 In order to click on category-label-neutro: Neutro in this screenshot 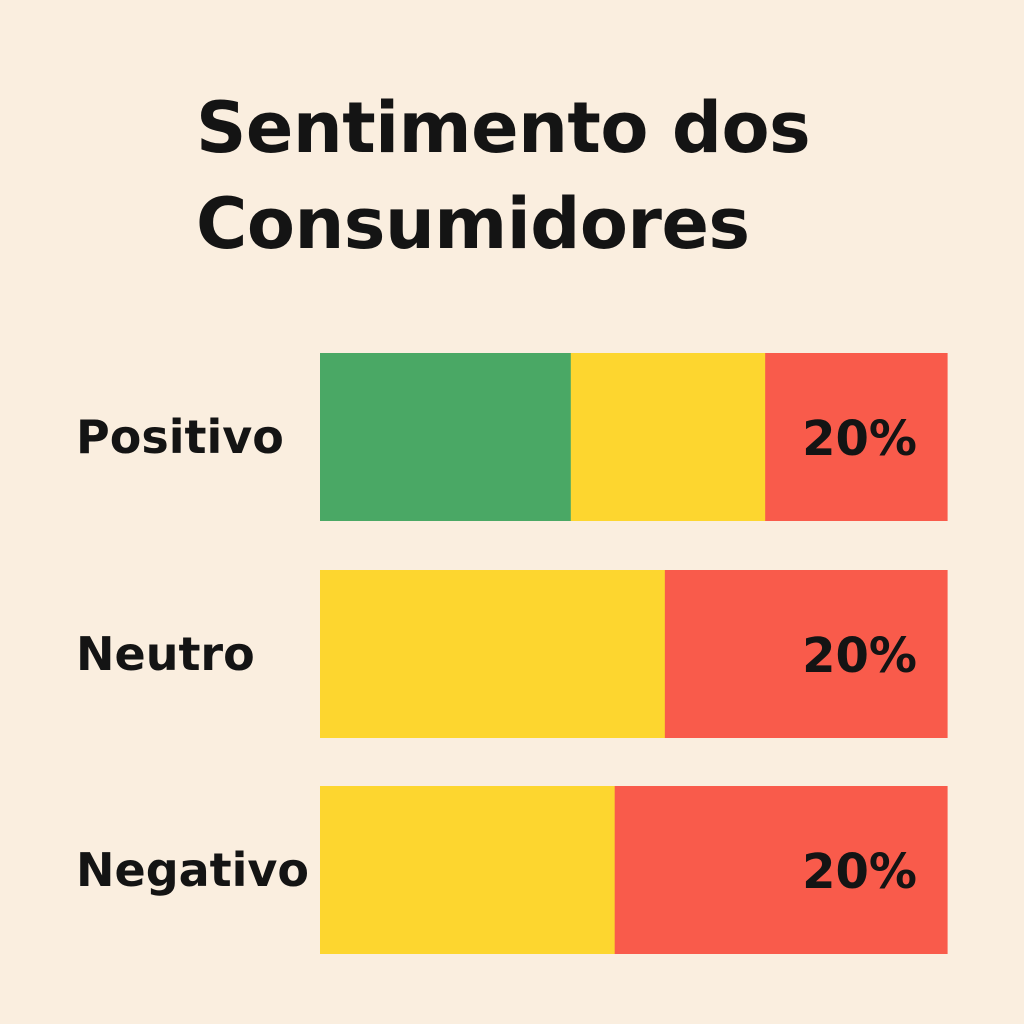, I will do `click(165, 654)`.